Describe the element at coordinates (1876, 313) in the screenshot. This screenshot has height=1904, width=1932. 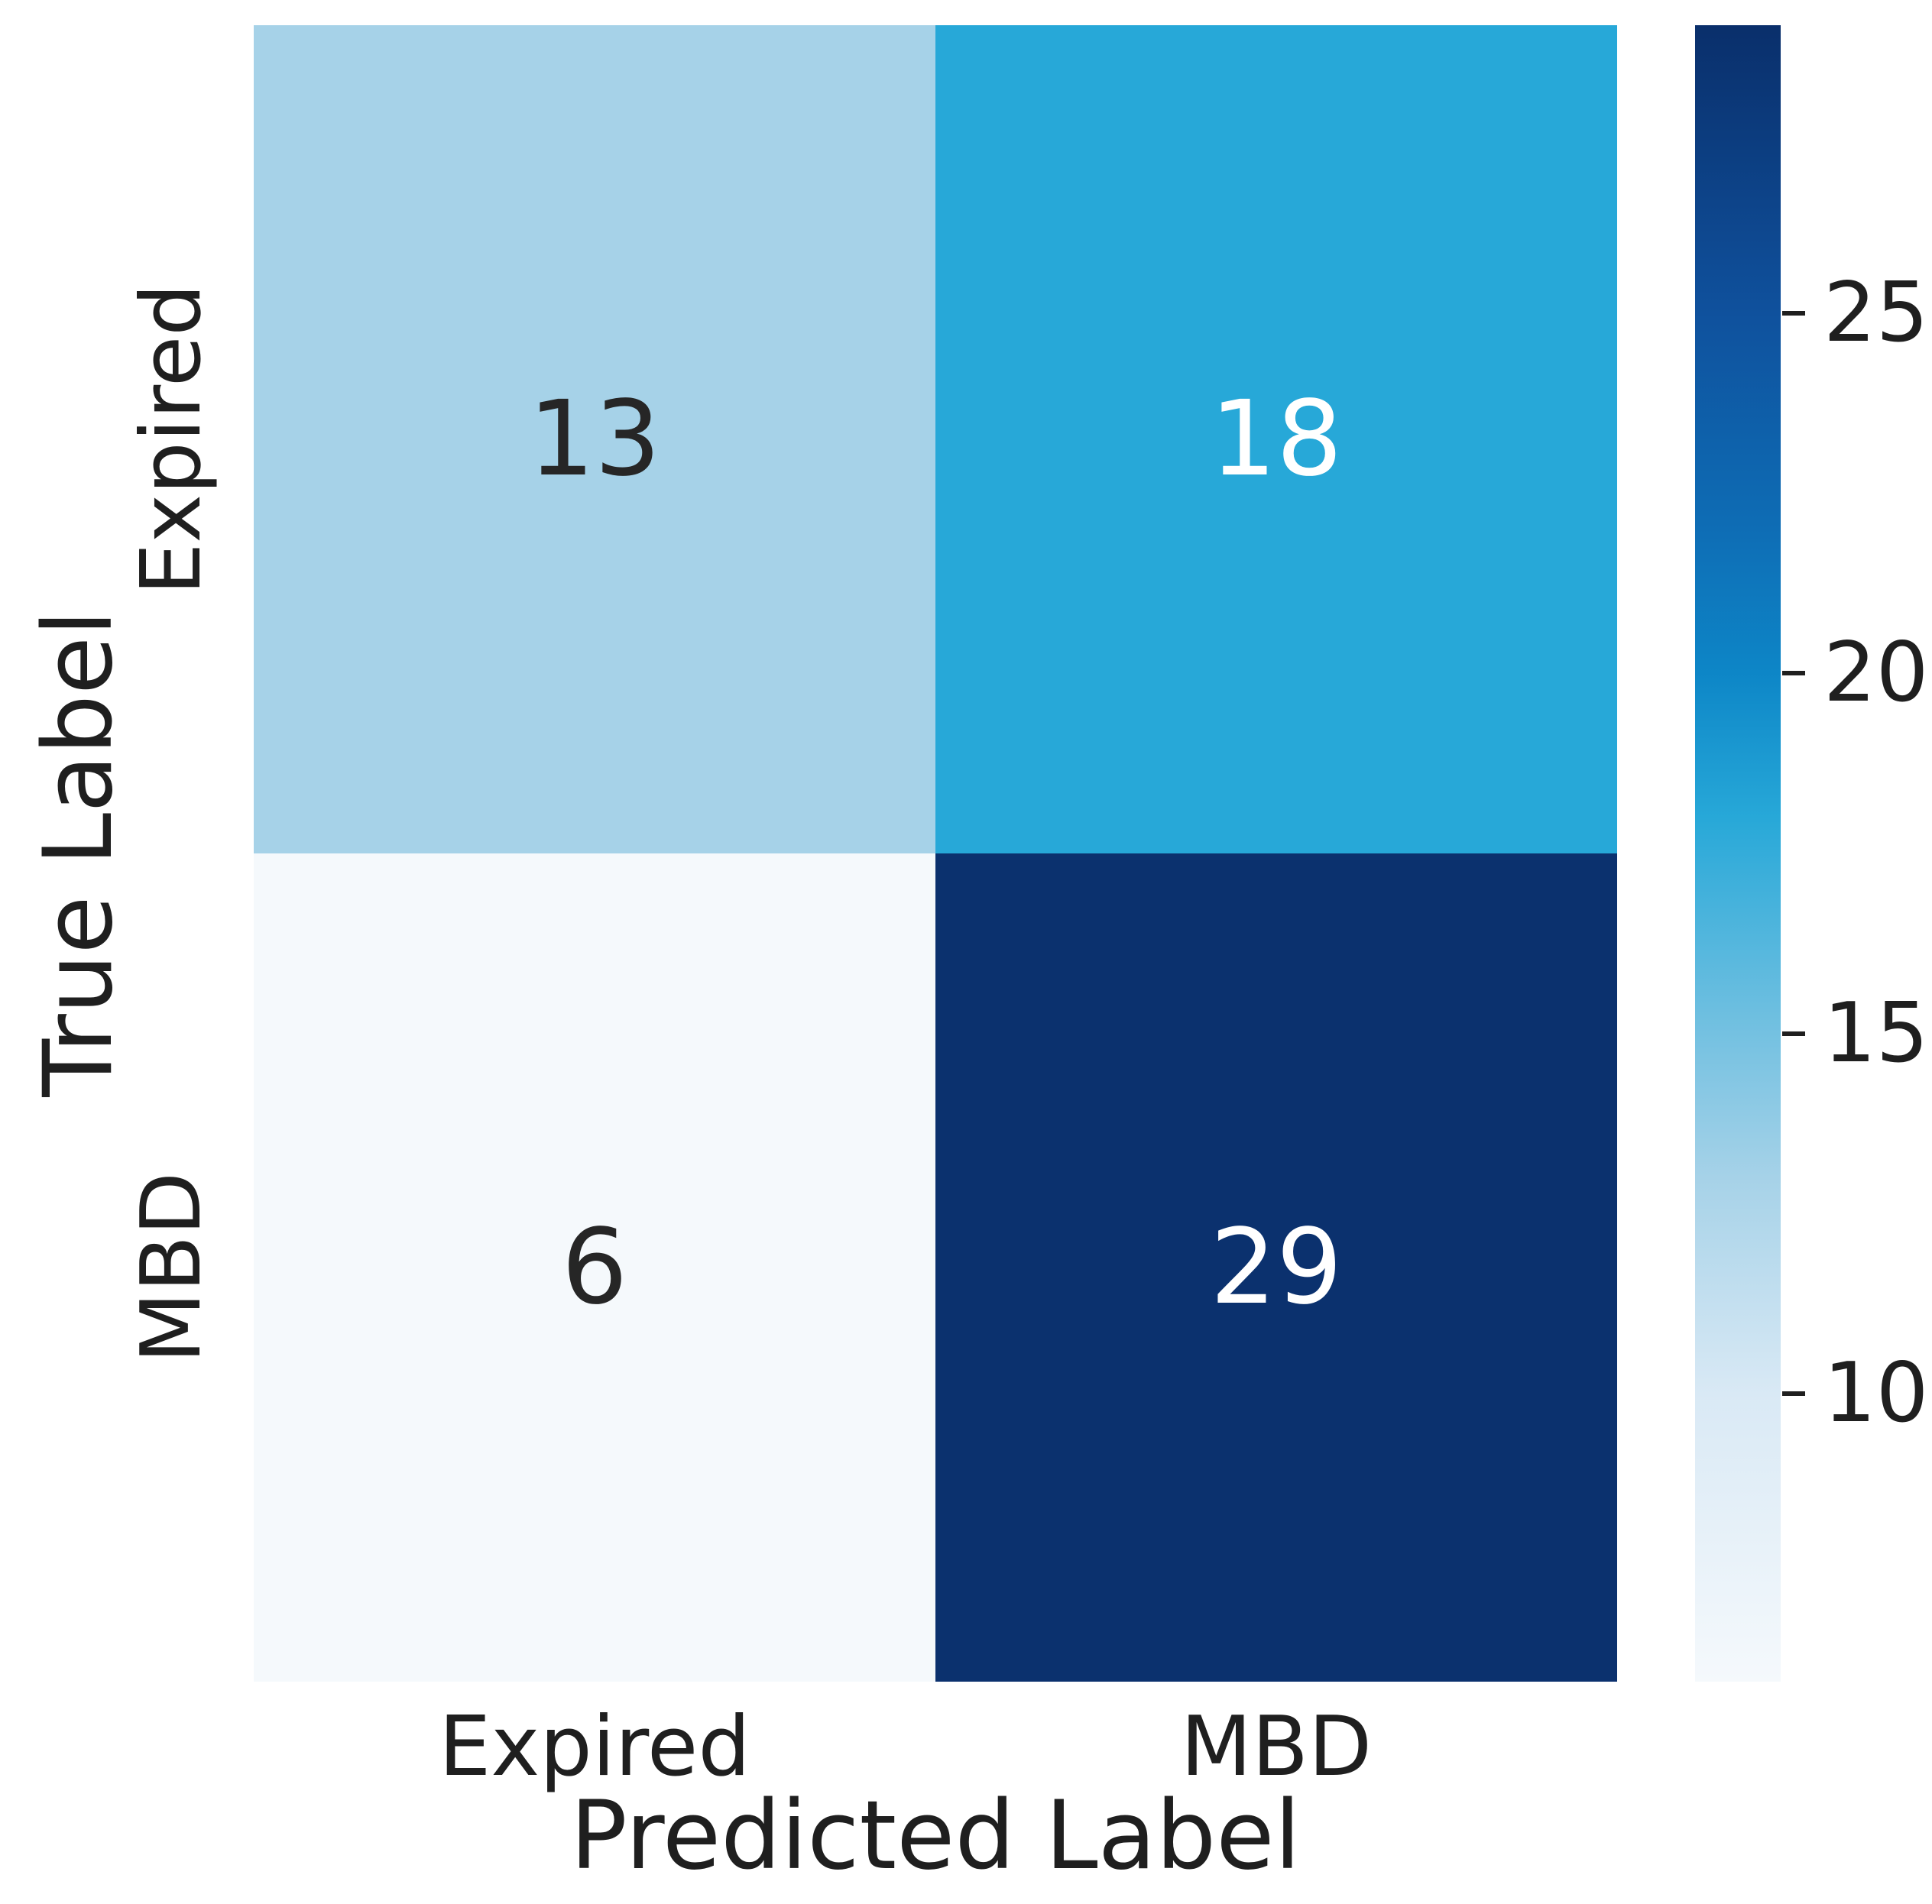
I see `colorbar-tick-label: 25` at that location.